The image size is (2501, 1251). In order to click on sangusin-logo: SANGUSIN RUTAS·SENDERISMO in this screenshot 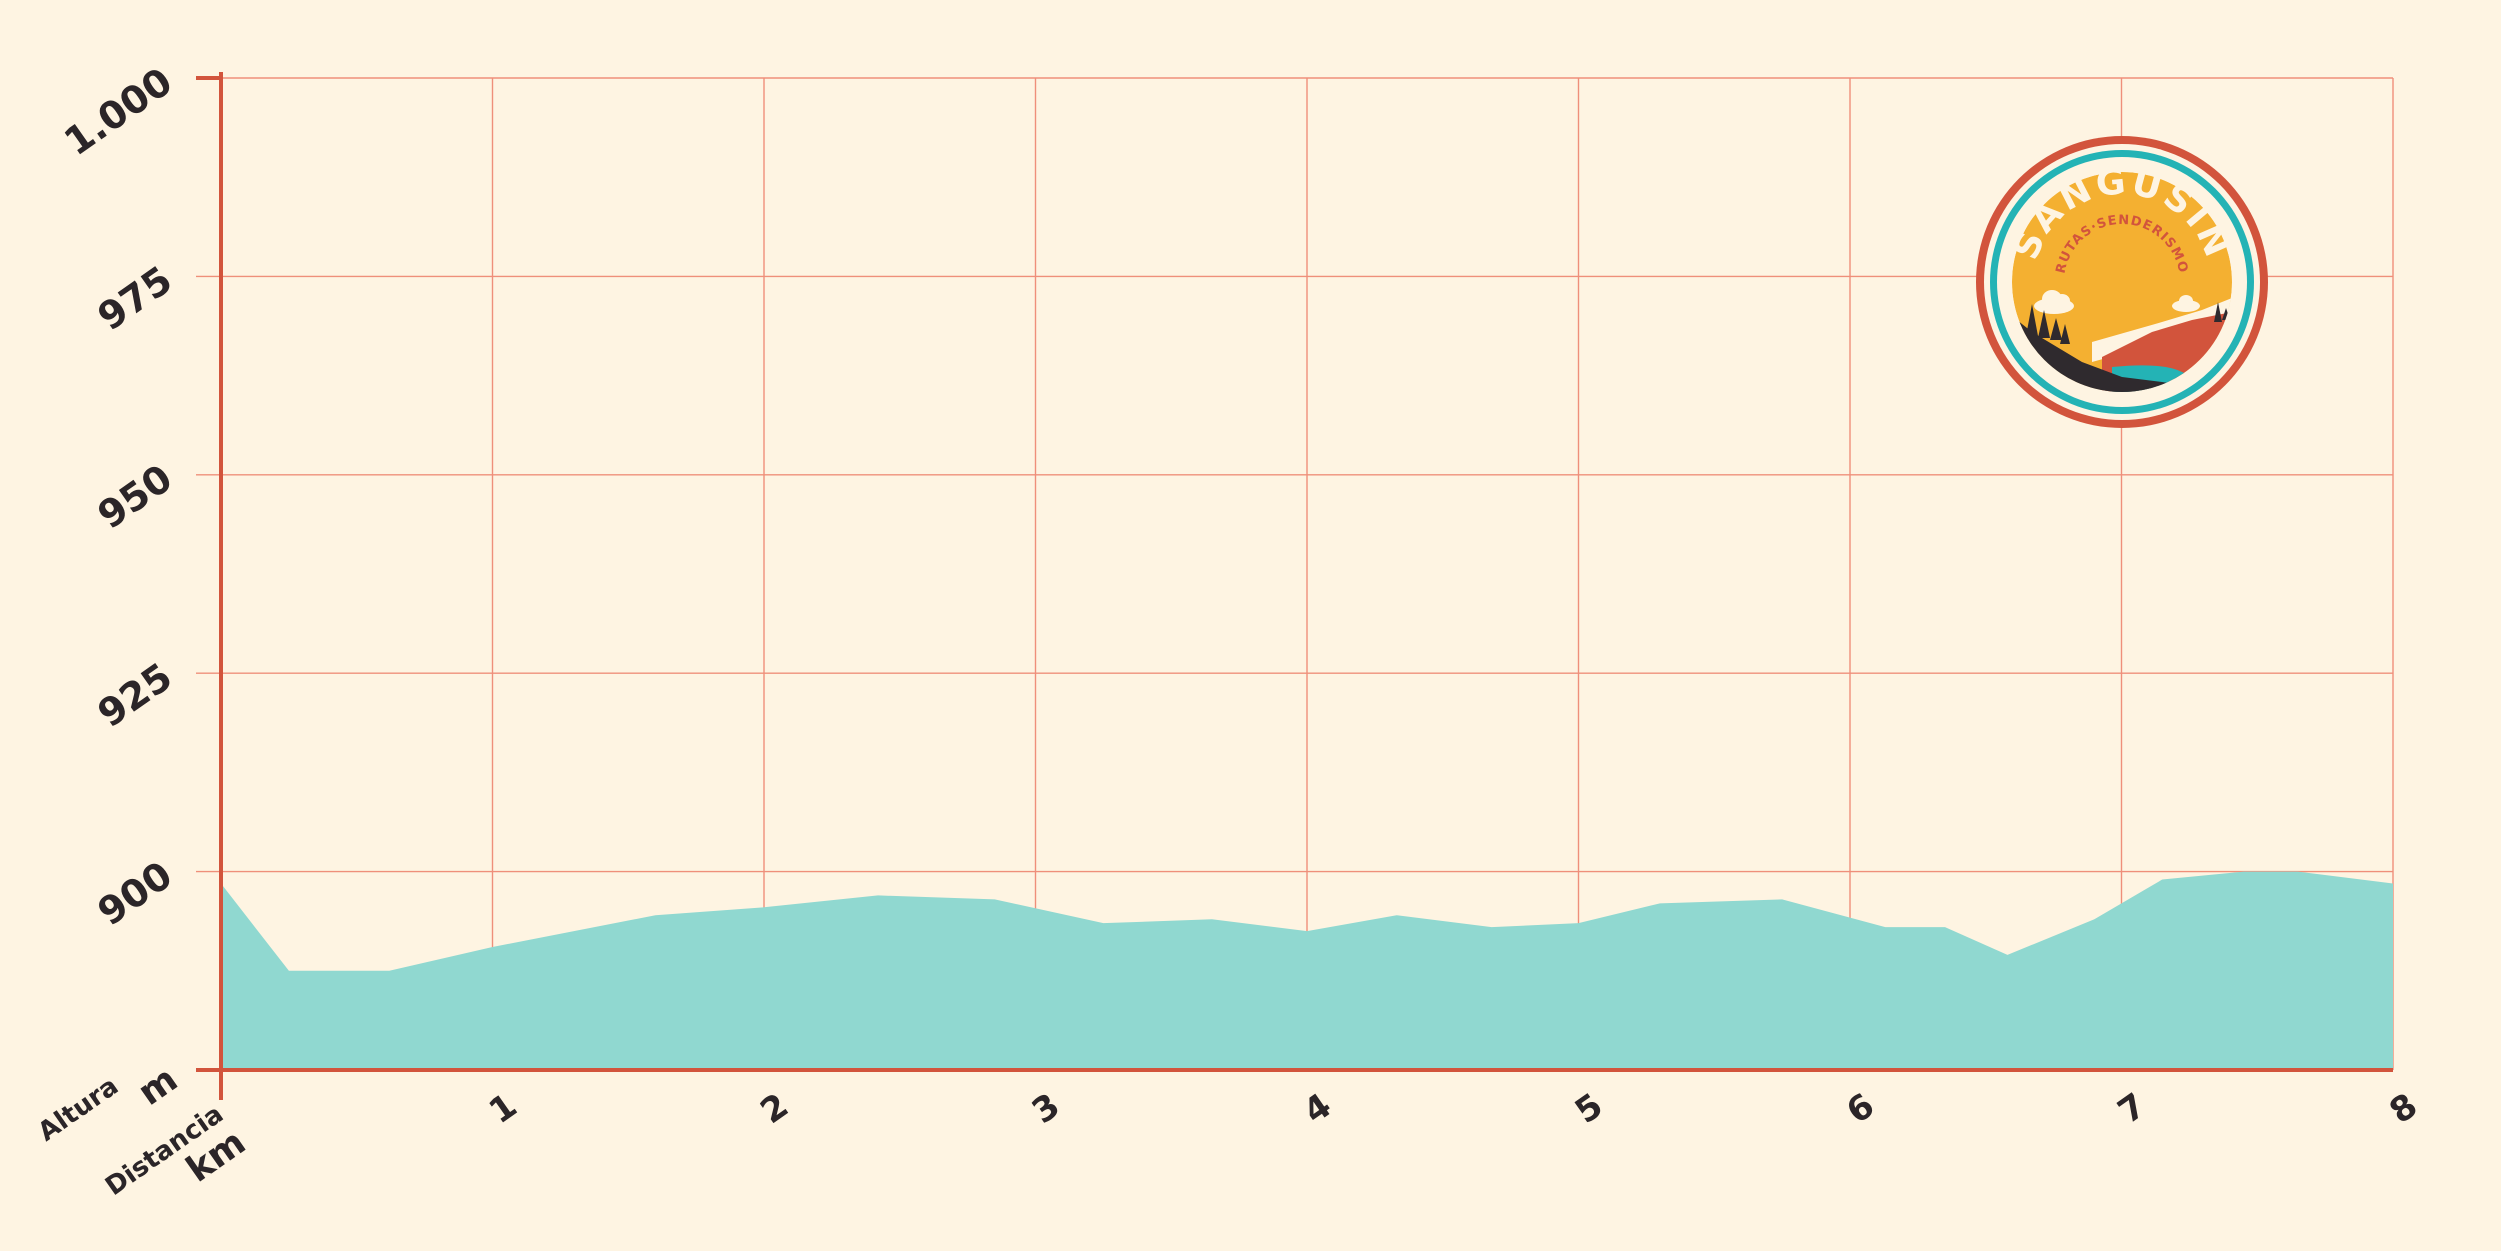, I will do `click(2122, 282)`.